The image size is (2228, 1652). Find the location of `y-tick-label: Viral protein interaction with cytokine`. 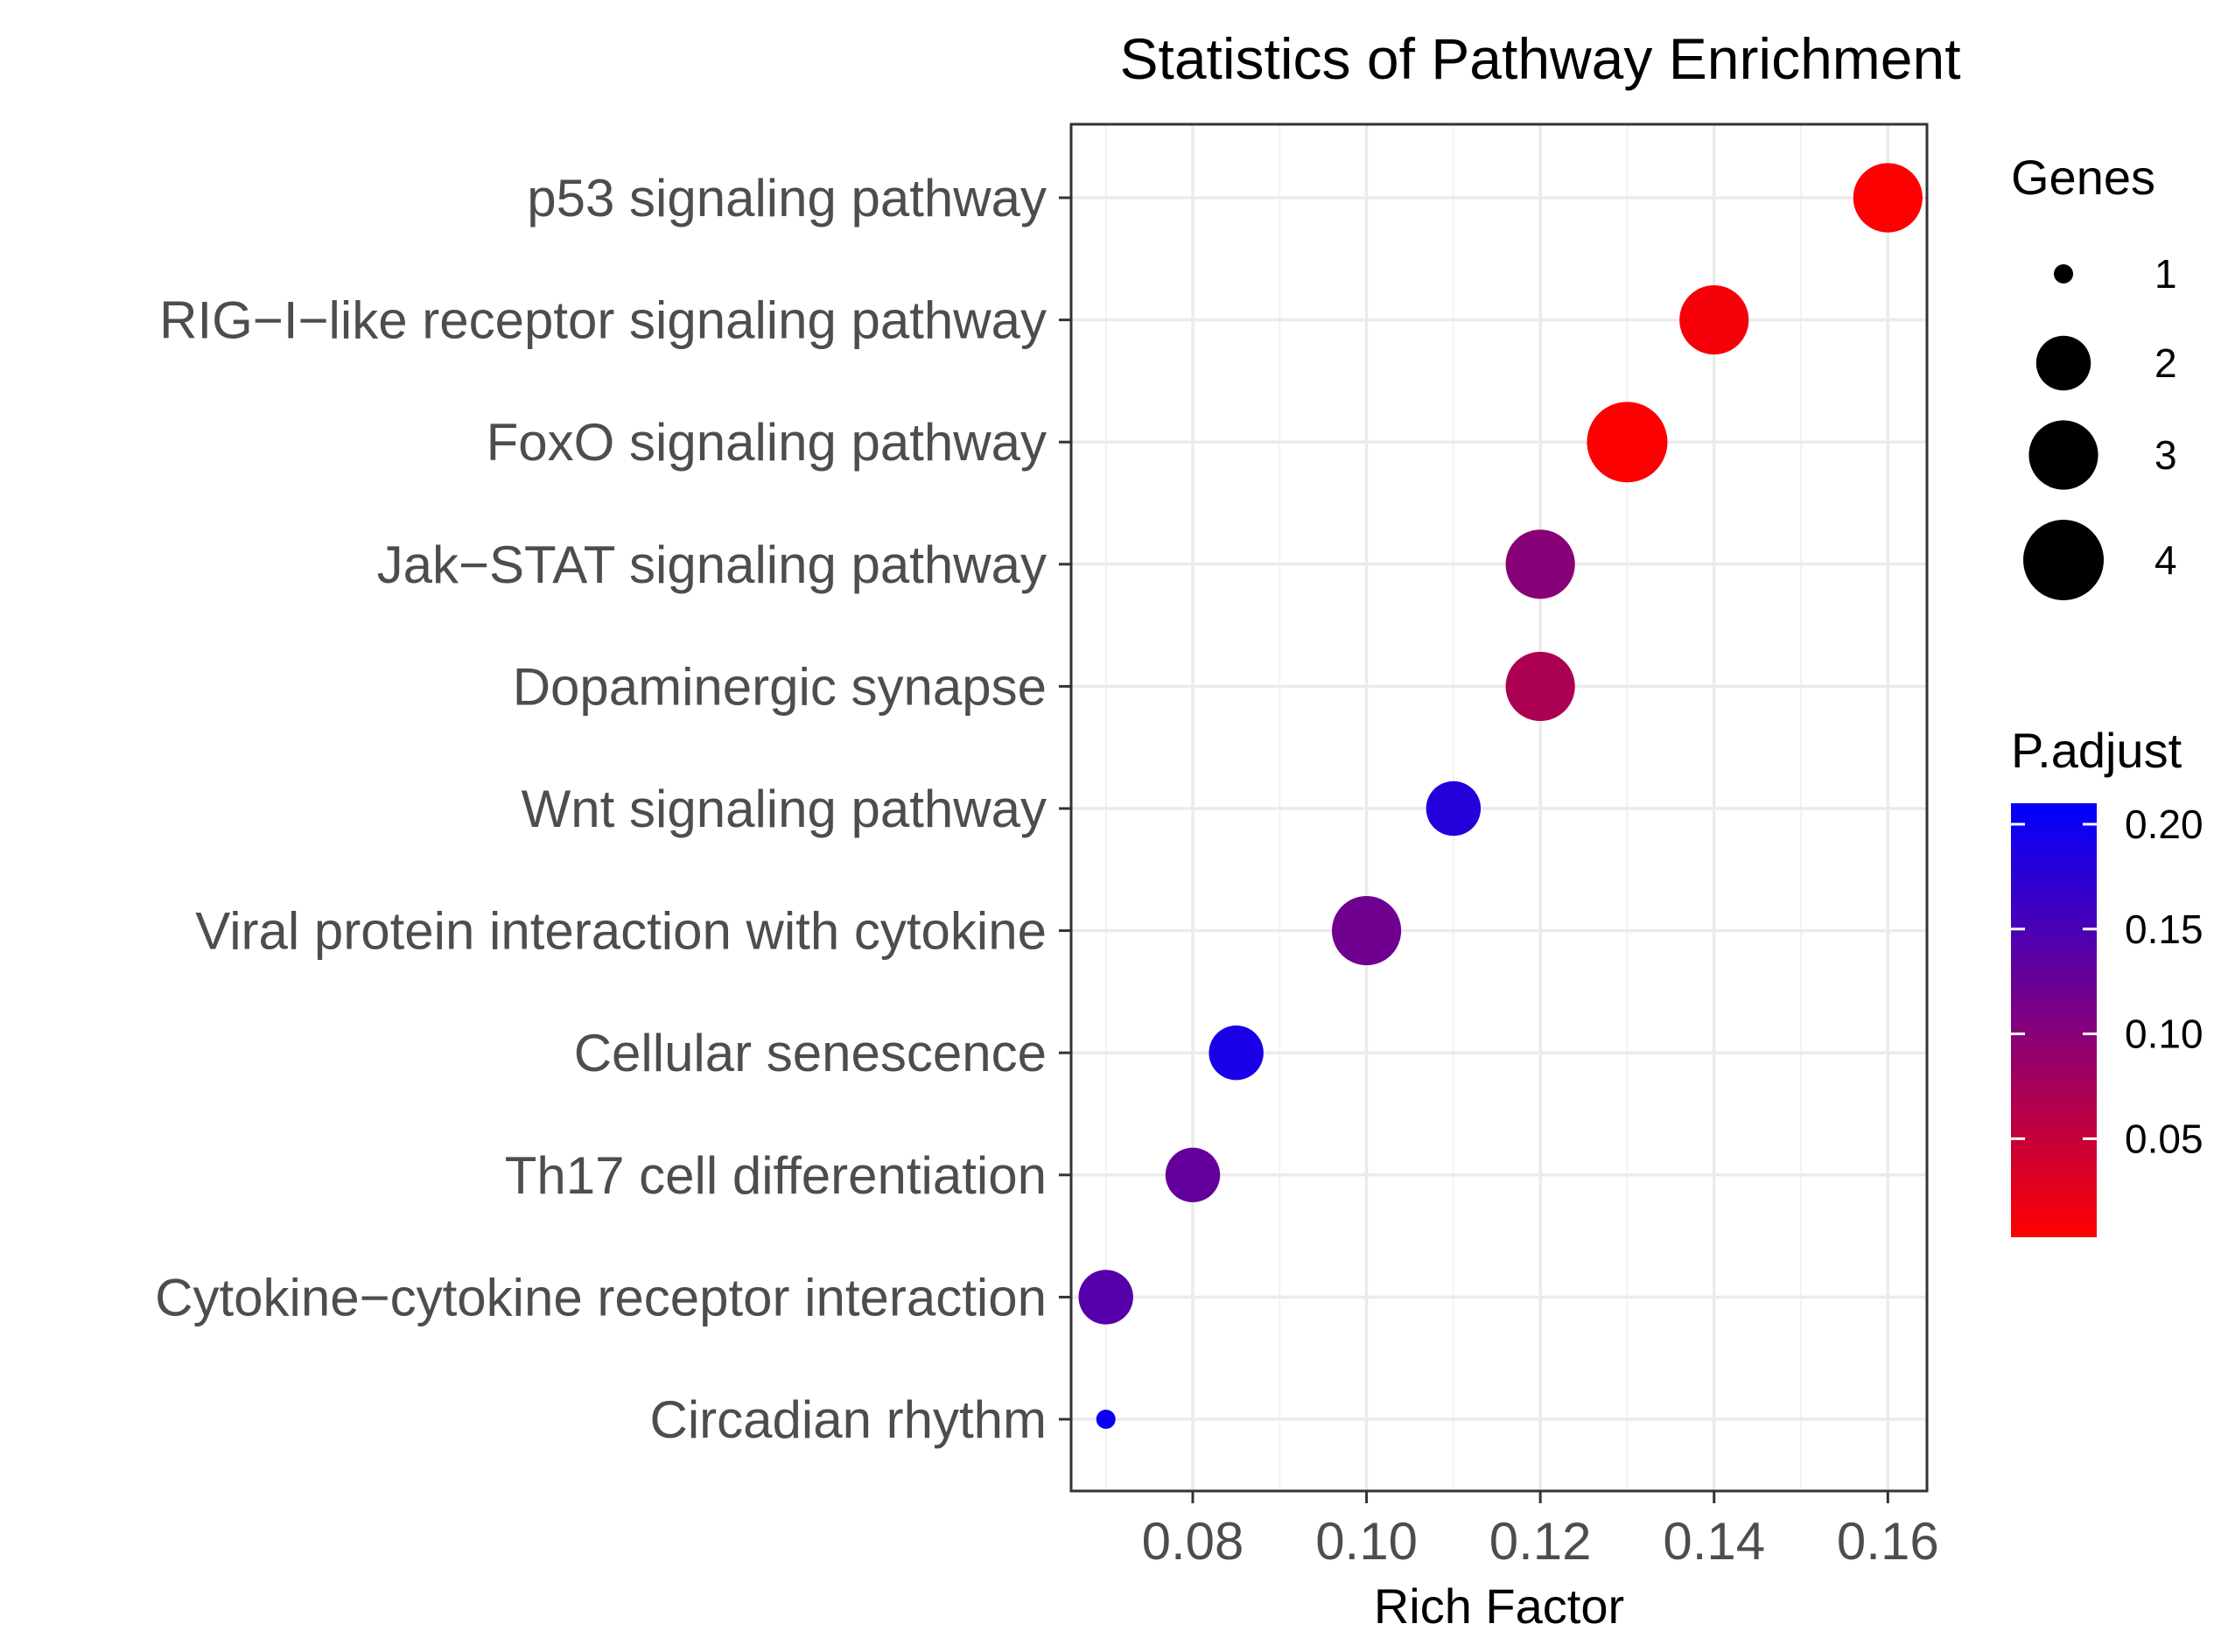

y-tick-label: Viral protein interaction with cytokine is located at coordinates (621, 931).